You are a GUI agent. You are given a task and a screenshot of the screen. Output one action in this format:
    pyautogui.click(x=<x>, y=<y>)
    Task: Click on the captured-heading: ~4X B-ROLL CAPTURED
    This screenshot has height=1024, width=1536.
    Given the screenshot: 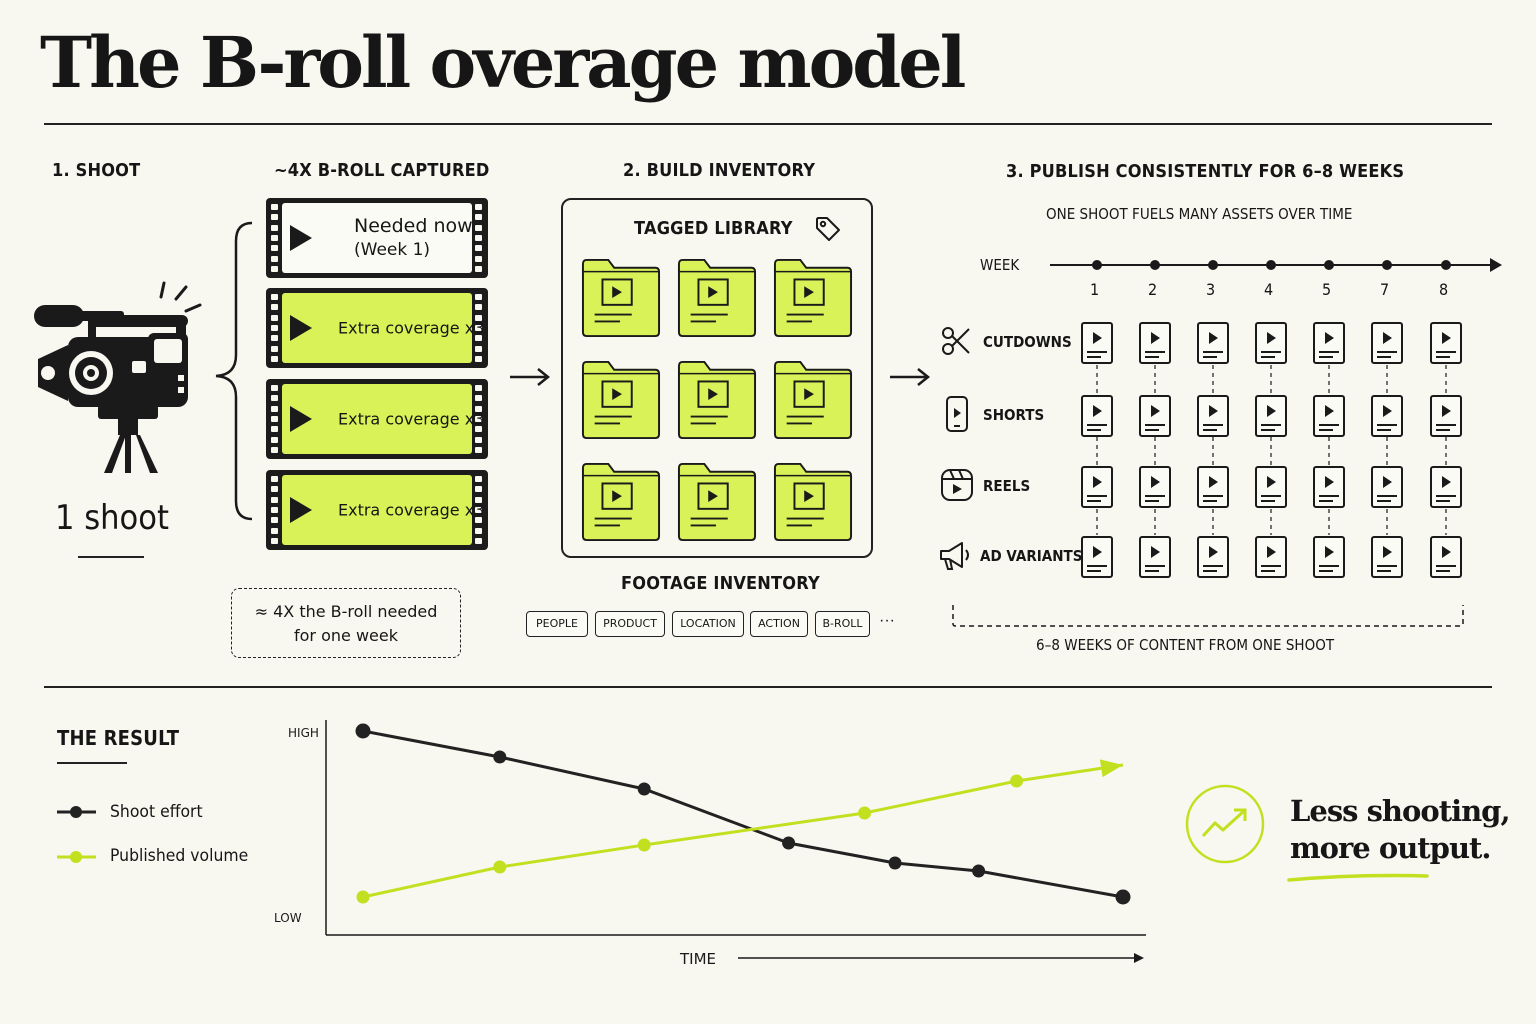 What is the action you would take?
    pyautogui.click(x=382, y=170)
    